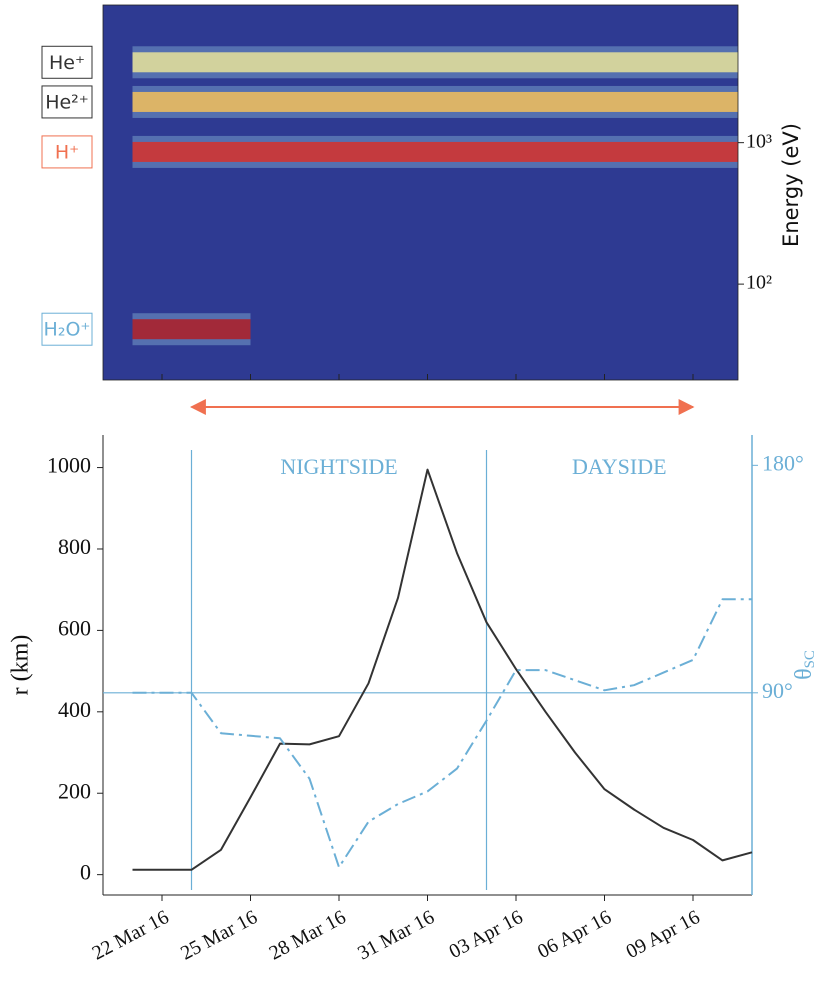 The height and width of the screenshot is (989, 831). What do you see at coordinates (759, 141) in the screenshot?
I see `y-tick-label: 10³` at bounding box center [759, 141].